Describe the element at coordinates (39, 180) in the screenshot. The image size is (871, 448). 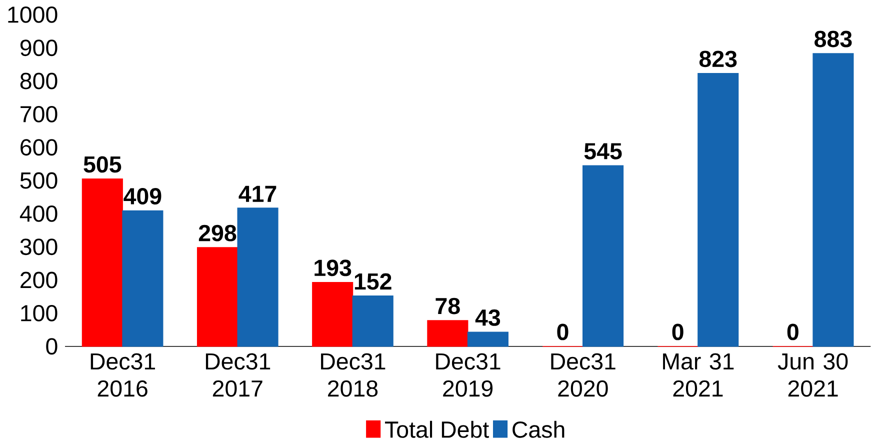
I see `y-tick-label: 500` at that location.